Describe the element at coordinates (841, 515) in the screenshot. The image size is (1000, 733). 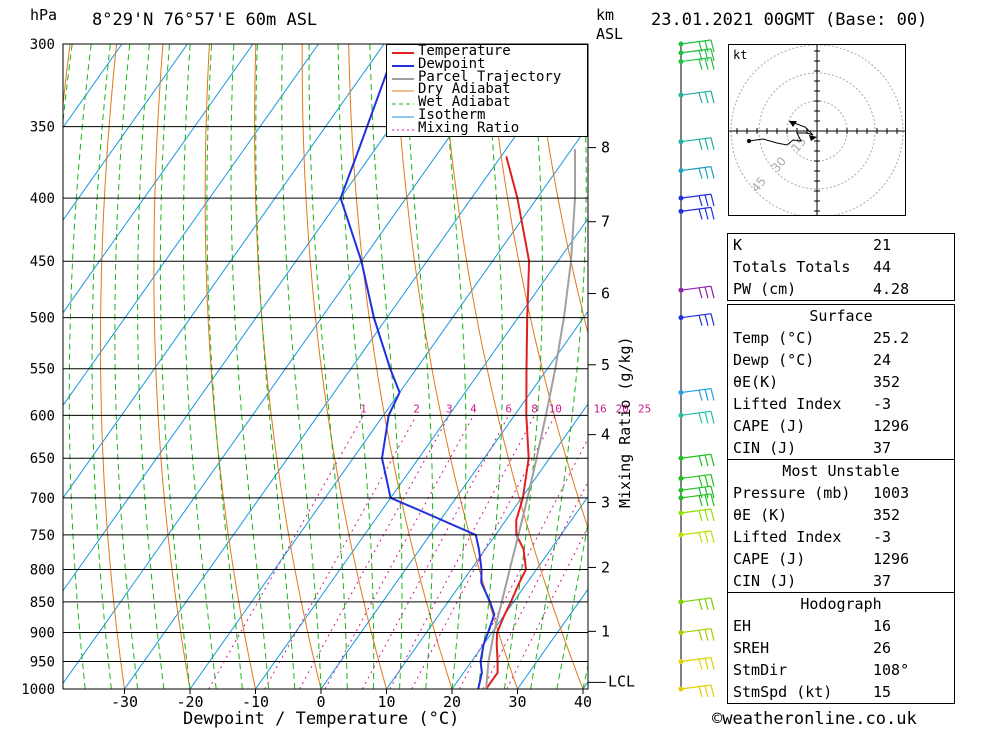
I see `most-unstable-row: θE (K) 352` at that location.